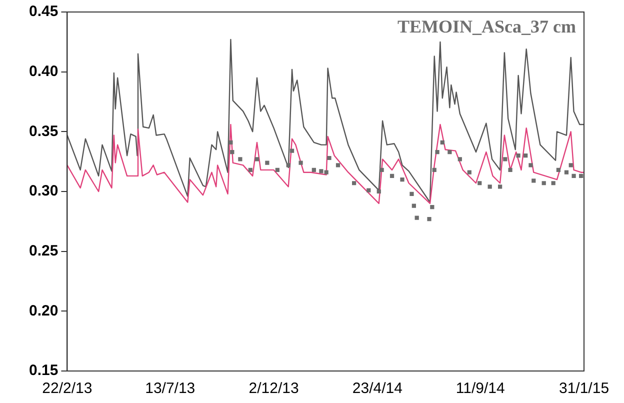 This screenshot has height=403, width=624. I want to click on y-tick-label: 0.40, so click(43, 71).